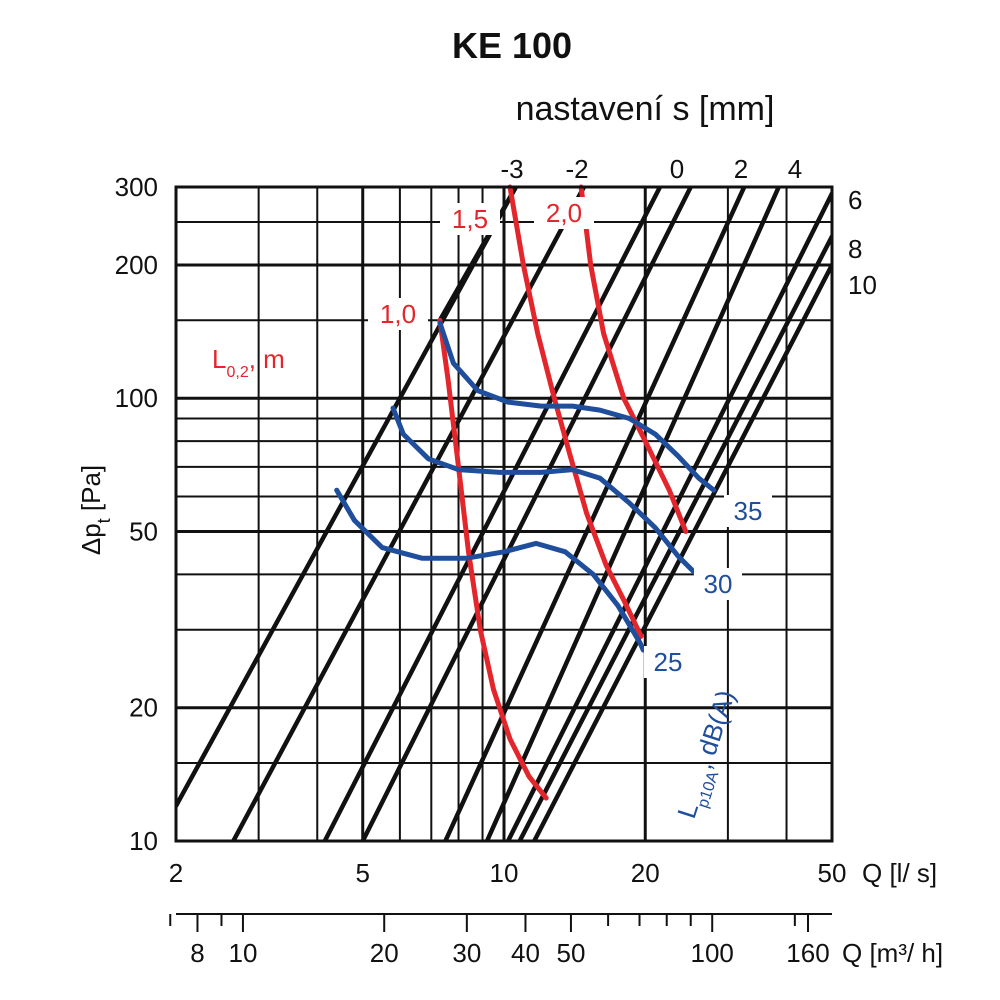  Describe the element at coordinates (176, 873) in the screenshot. I see `x-tick-label: 2` at that location.